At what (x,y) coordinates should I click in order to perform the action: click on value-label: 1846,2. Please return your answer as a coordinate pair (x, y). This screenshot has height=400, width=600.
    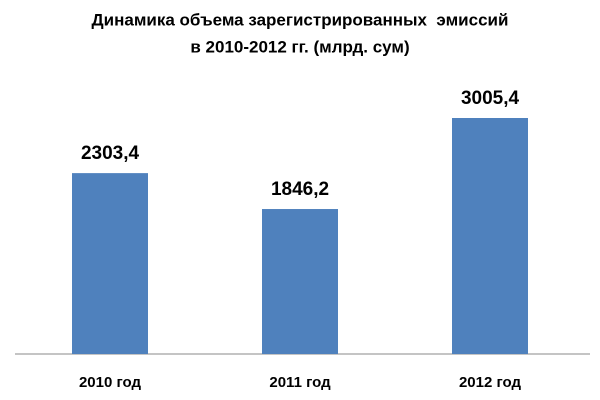
    Looking at the image, I should click on (300, 189).